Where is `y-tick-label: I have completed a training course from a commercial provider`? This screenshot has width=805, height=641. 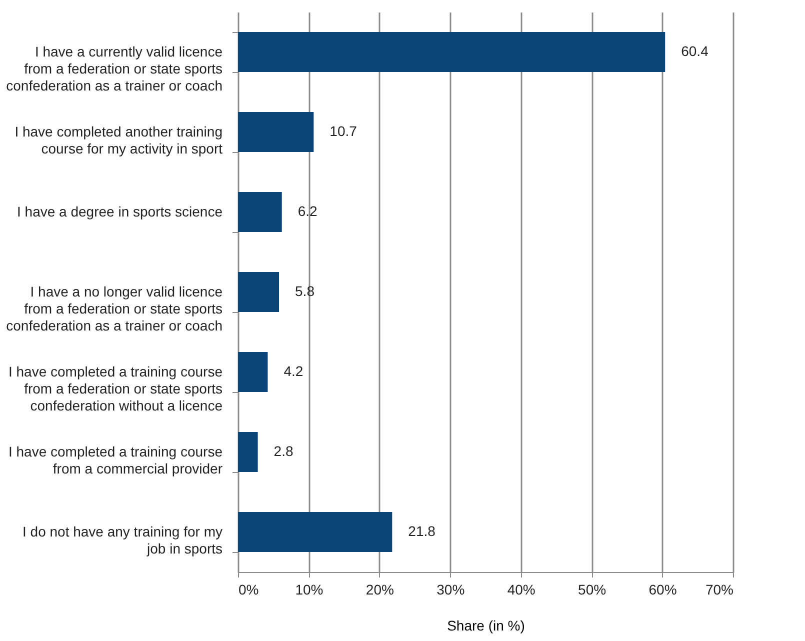 y-tick-label: I have completed a training course from a commercial provider is located at coordinates (115, 460).